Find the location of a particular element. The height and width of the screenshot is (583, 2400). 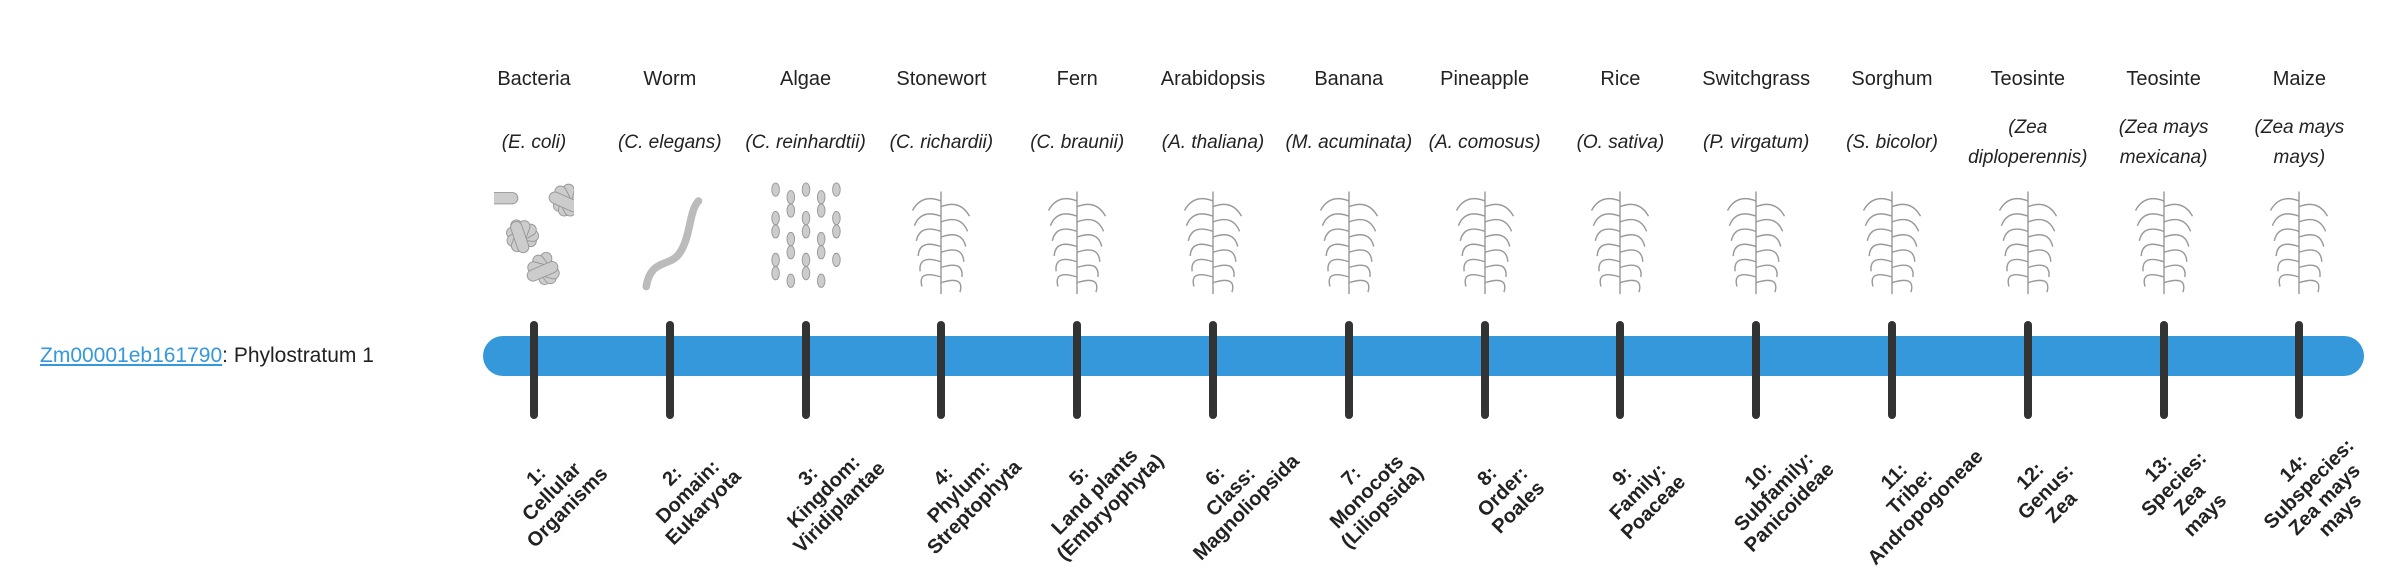

stratum-label: 8: Order: Poales is located at coordinates (1502, 492).